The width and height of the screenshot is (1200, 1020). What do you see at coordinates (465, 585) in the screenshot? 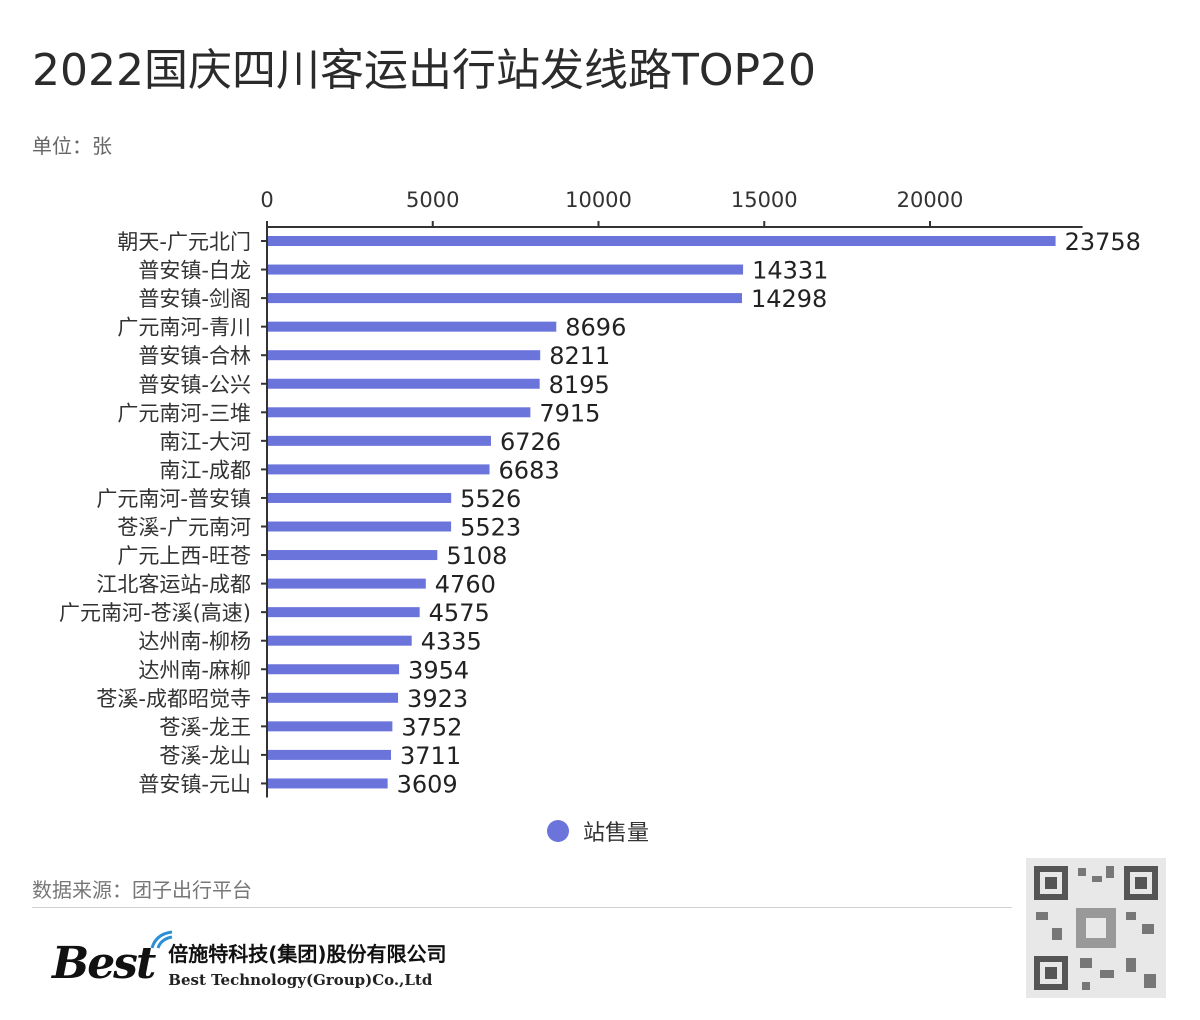
I see `value-label: 4760` at bounding box center [465, 585].